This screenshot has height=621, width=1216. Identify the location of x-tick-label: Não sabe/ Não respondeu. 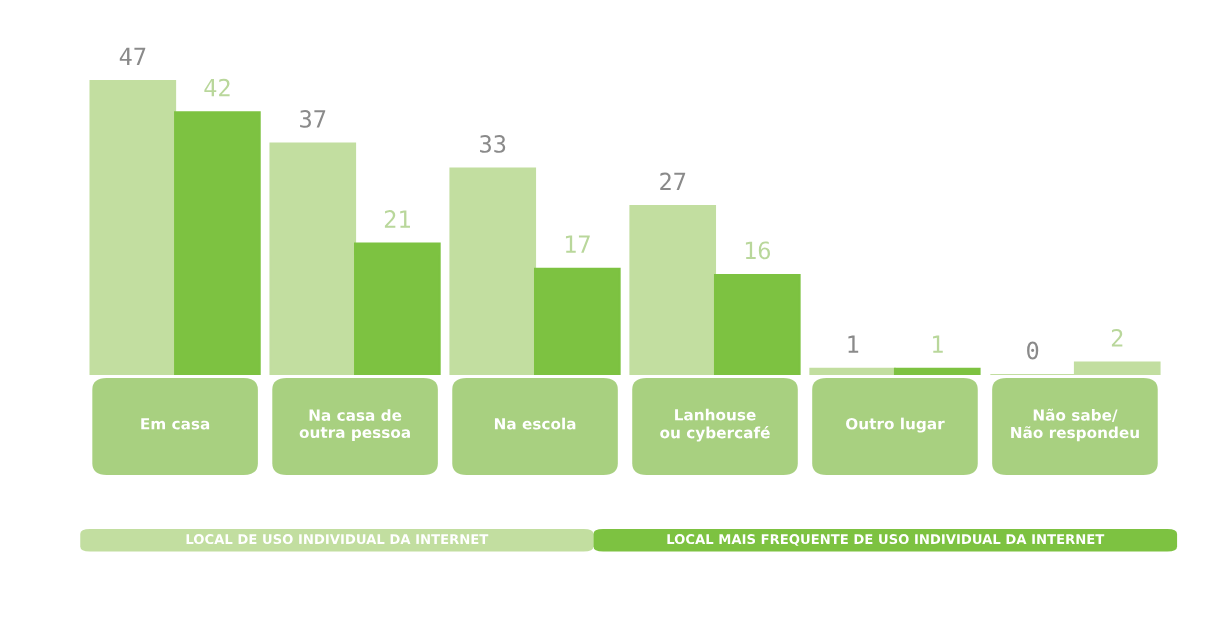
(1075, 425).